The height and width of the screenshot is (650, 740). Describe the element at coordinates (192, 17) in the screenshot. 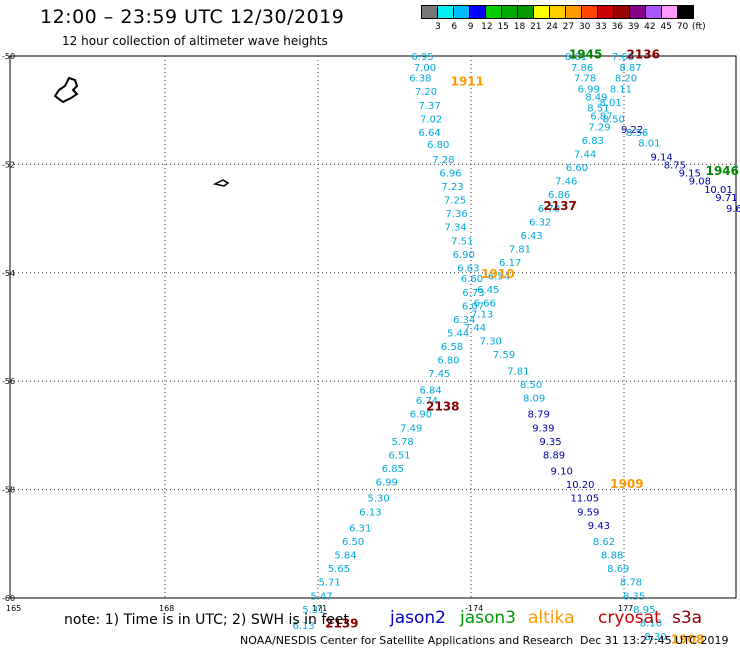

I see `chart-title: 12:00 – 23:59 UTC 12/30/2019` at that location.